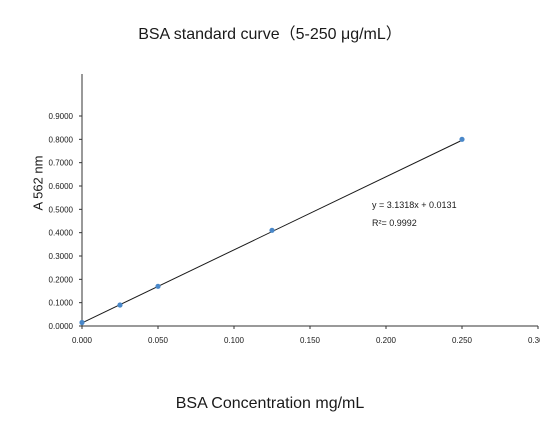 The image size is (540, 426). Describe the element at coordinates (394, 223) in the screenshot. I see `r-squared-label: R²= 0.9992` at that location.